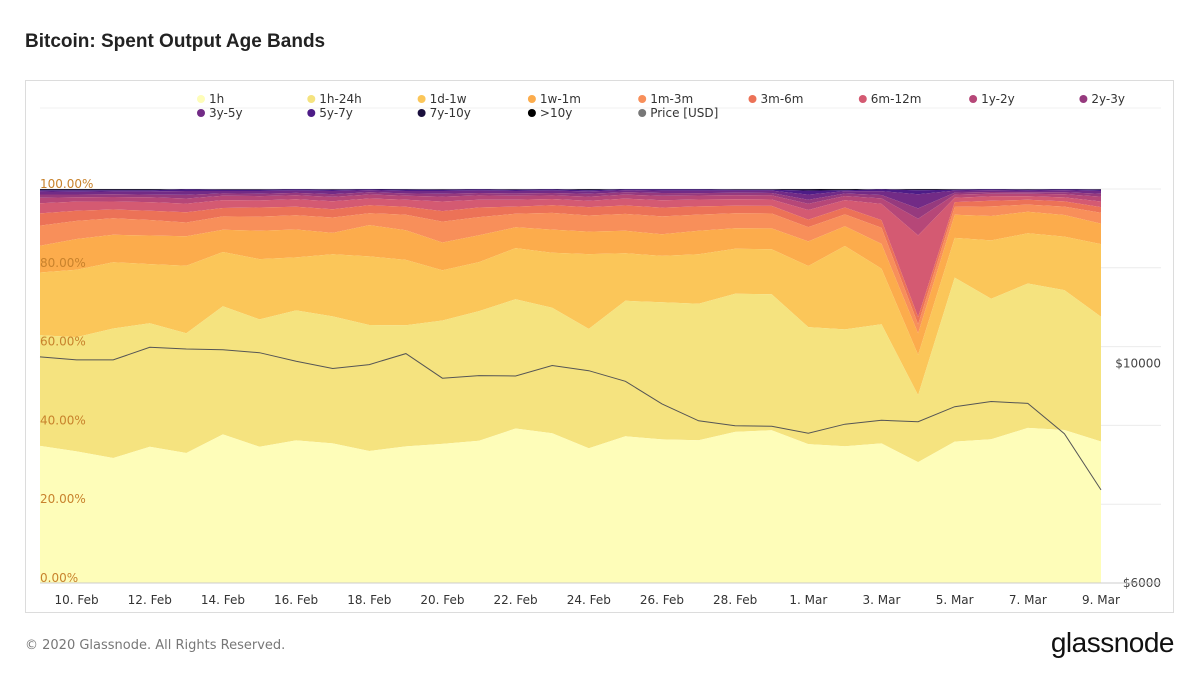 The image size is (1200, 675). I want to click on glassnode-logo: glassnode, so click(1112, 642).